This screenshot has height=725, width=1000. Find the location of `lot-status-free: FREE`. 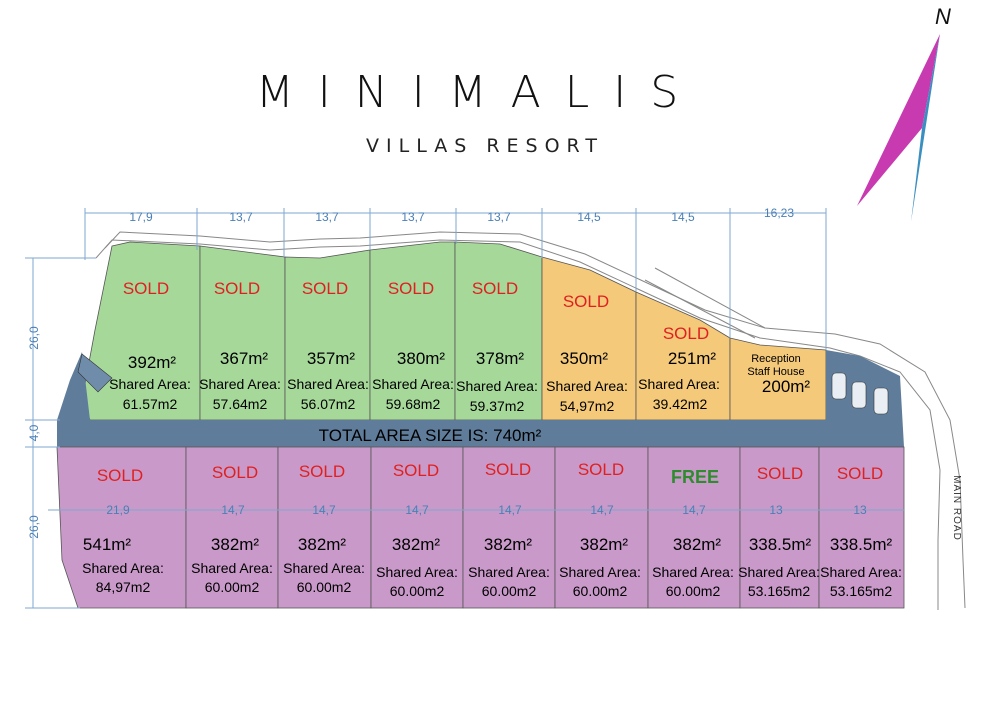

lot-status-free: FREE is located at coordinates (695, 477).